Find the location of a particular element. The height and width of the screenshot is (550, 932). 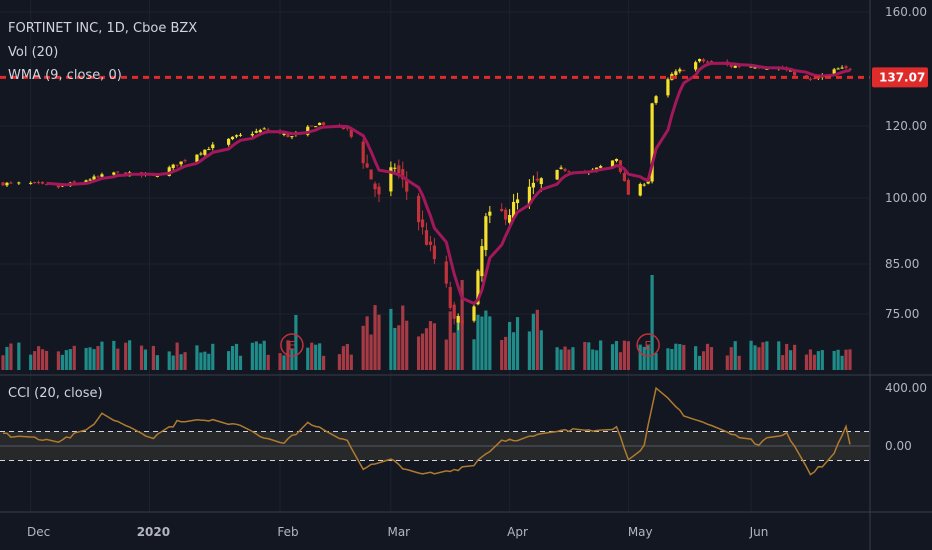

price-axis: 160.00 120.00 100.00 85.00 75.00 is located at coordinates (906, 163).